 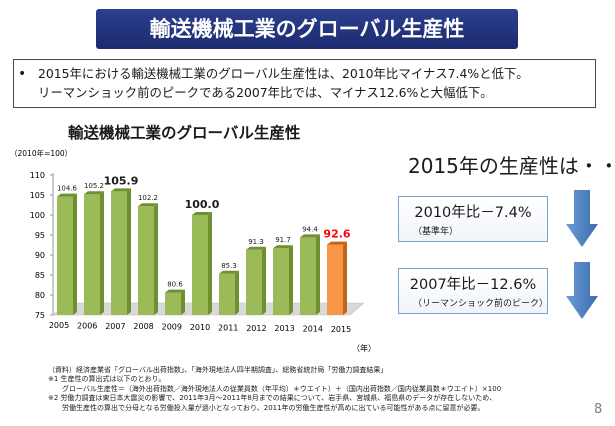 What do you see at coordinates (310, 229) in the screenshot?
I see `data-label: 94.4` at bounding box center [310, 229].